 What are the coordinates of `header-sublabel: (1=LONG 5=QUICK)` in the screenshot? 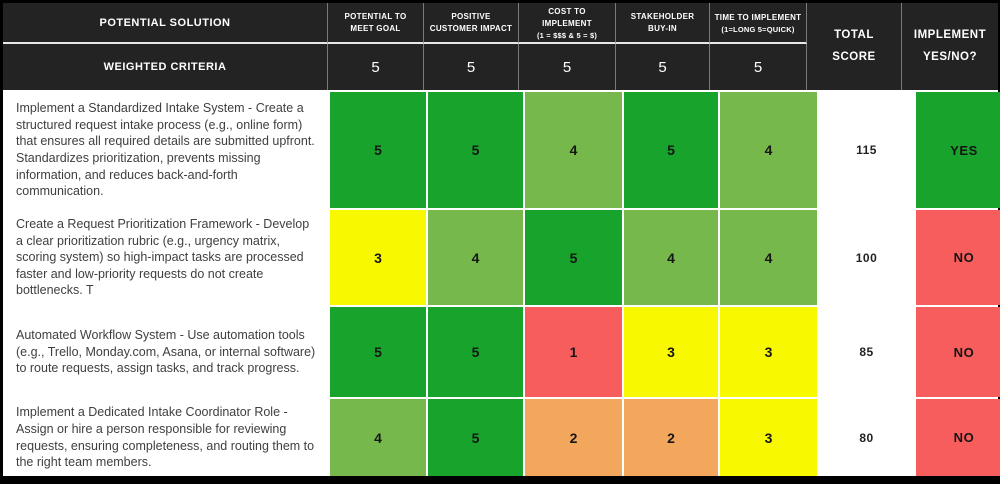 It's located at (758, 29).